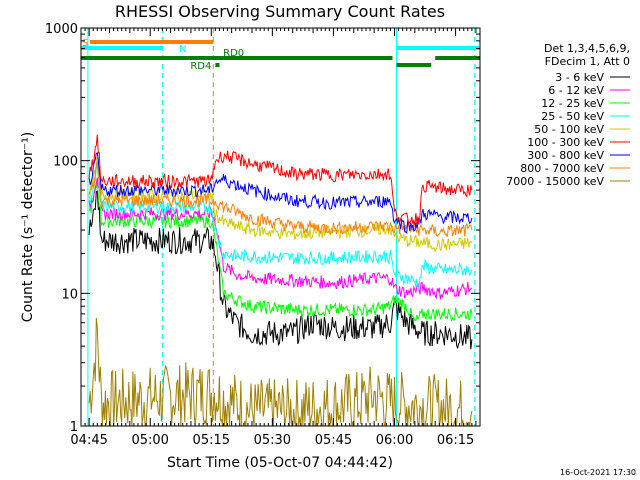  What do you see at coordinates (598, 472) in the screenshot?
I see `date-stamp: 16-Oct-2021 17:30` at bounding box center [598, 472].